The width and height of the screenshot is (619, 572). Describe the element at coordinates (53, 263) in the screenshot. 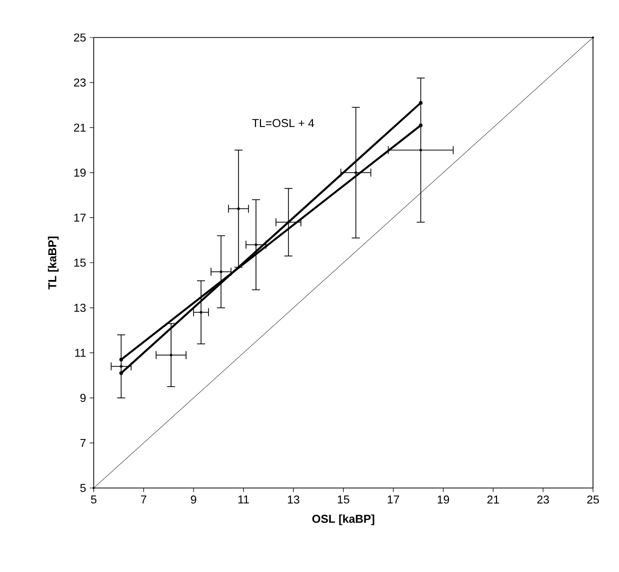

I see `y-axis-title: TL [kaBP]` at that location.